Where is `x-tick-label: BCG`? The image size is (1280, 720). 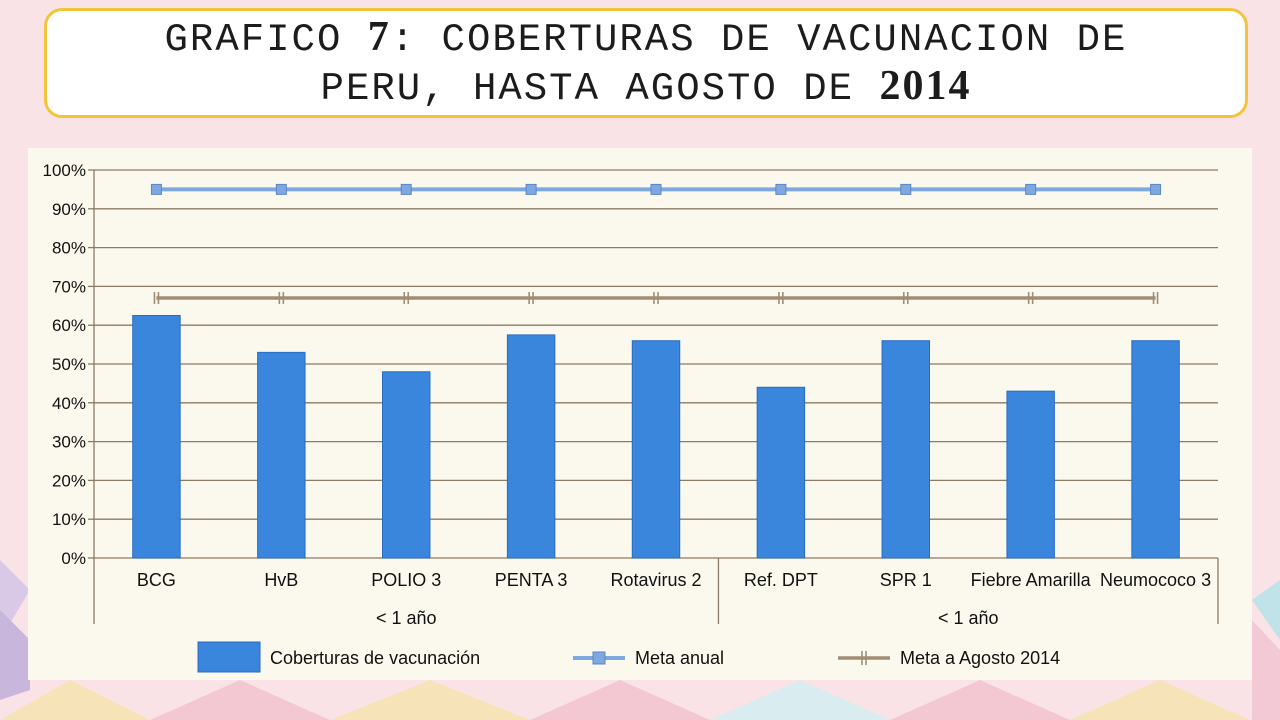 x-tick-label: BCG is located at coordinates (156, 580).